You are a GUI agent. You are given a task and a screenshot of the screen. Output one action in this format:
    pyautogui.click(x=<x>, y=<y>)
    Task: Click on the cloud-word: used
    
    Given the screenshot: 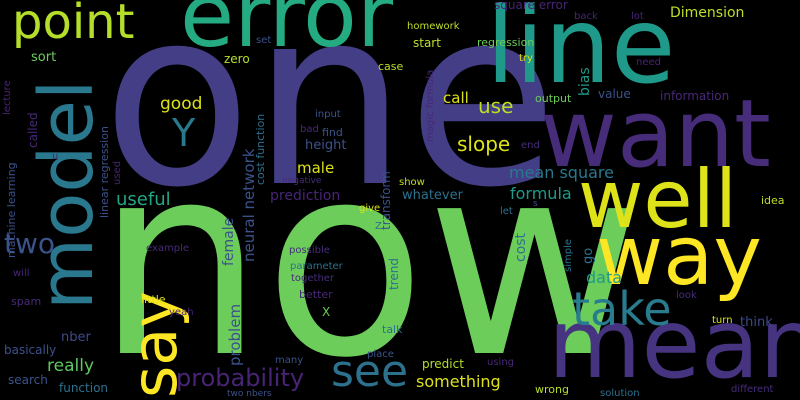 What is the action you would take?
    pyautogui.click(x=117, y=172)
    